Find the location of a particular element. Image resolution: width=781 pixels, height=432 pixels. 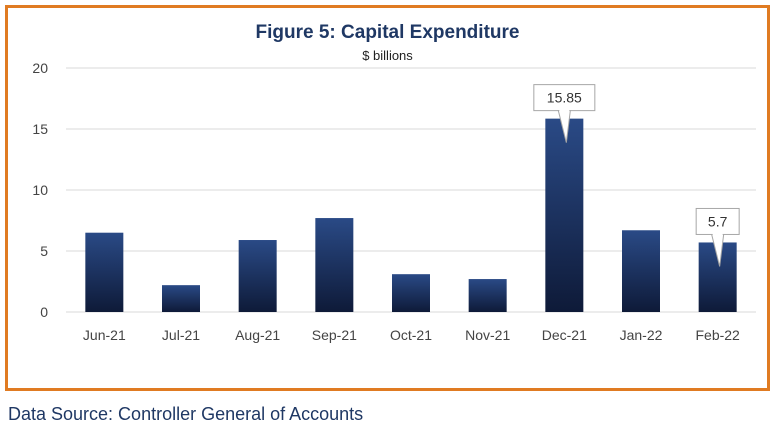

y-tick-label: 10 is located at coordinates (40, 190).